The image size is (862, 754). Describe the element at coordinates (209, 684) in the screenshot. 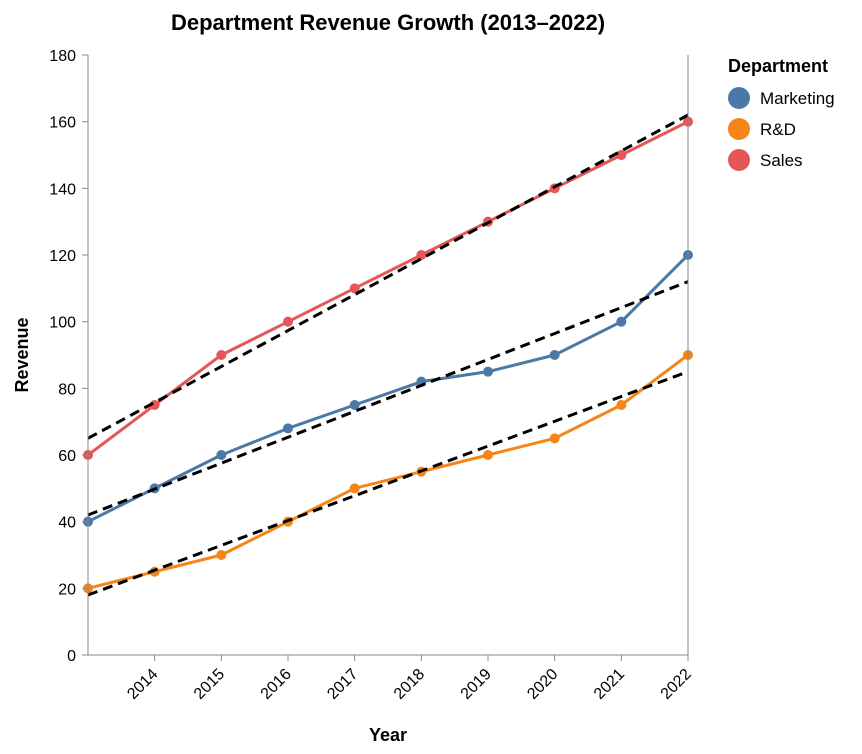

I see `x-tick-label: 2015` at that location.